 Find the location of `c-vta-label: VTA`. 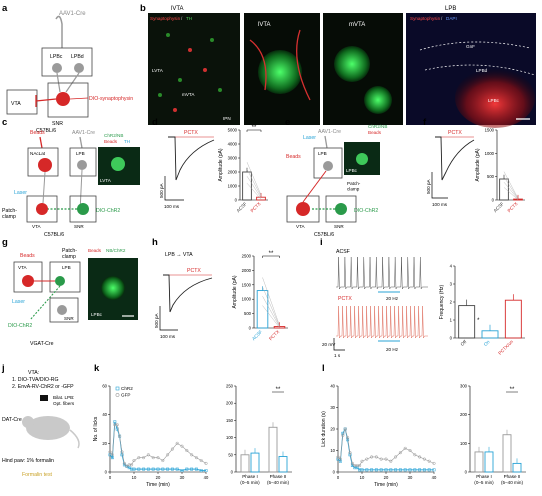

c-vta-label: VTA is located at coordinates (37, 226).